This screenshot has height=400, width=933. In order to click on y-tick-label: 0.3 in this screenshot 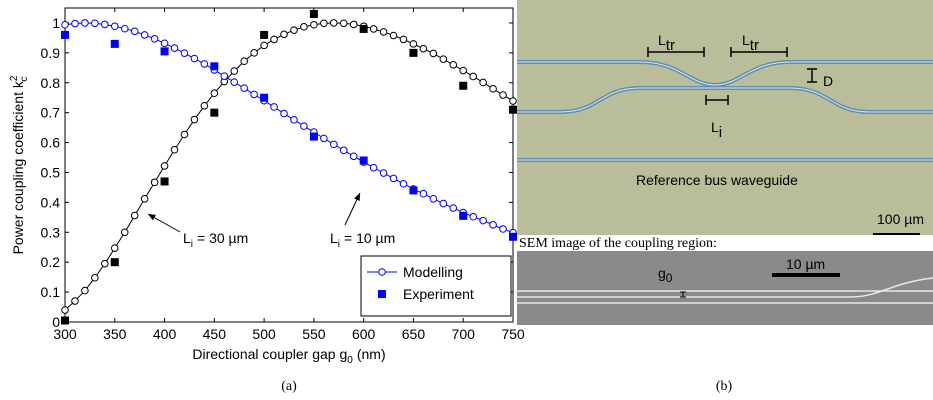, I will do `click(51, 232)`.